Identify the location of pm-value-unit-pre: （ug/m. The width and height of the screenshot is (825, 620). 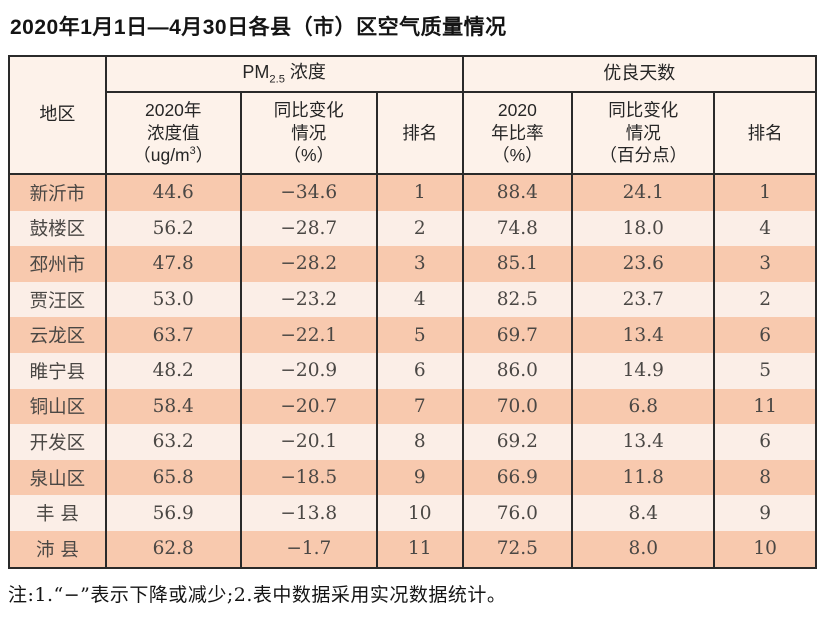
(161, 155).